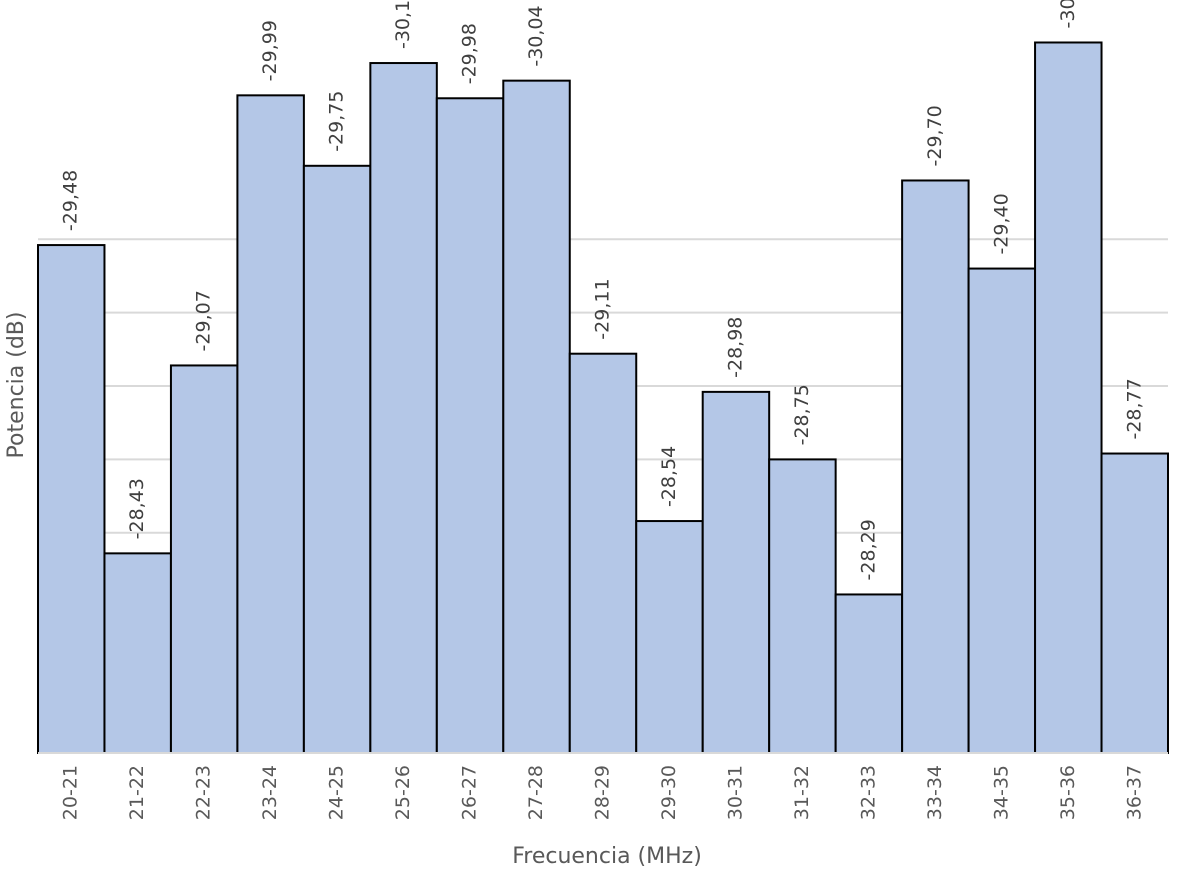 Image resolution: width=1178 pixels, height=872 pixels. I want to click on data-label-21-22: -28,43, so click(137, 508).